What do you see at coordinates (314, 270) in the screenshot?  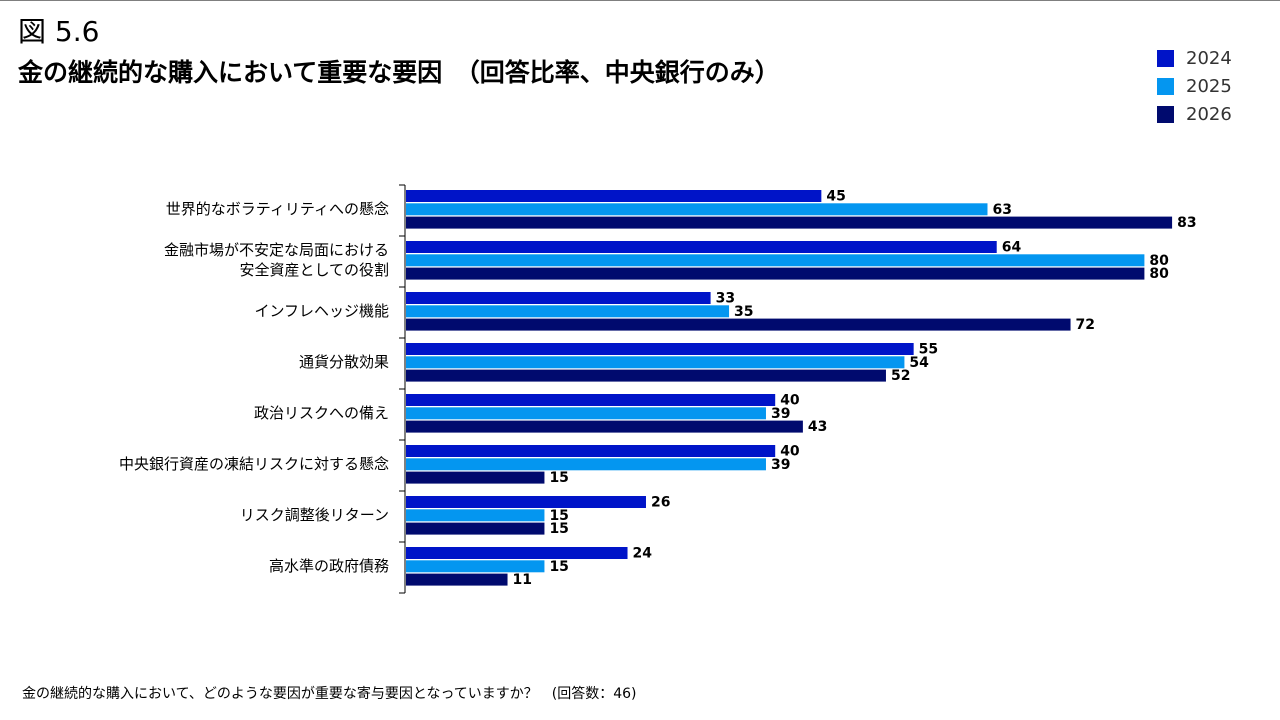 I see `category-label: 安全資産としての役割` at bounding box center [314, 270].